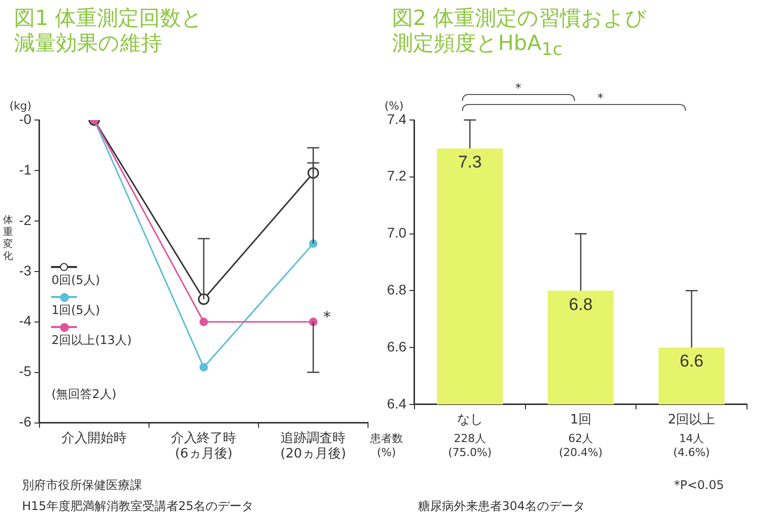 This screenshot has height=518, width=757. Describe the element at coordinates (394, 105) in the screenshot. I see `y-axis-title: (%)` at that location.